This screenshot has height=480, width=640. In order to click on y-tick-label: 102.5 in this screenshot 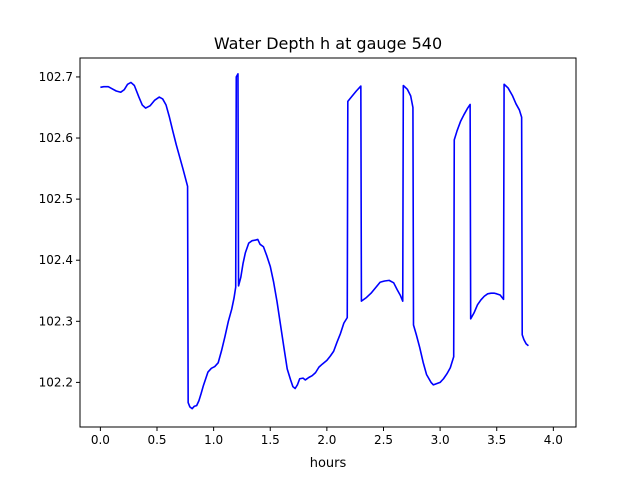, I will do `click(56, 199)`.